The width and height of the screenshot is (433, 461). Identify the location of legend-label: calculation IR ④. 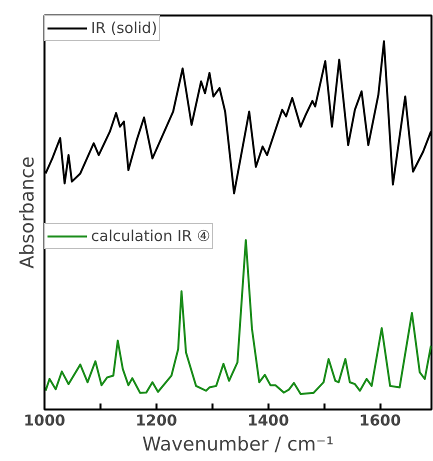
(150, 236).